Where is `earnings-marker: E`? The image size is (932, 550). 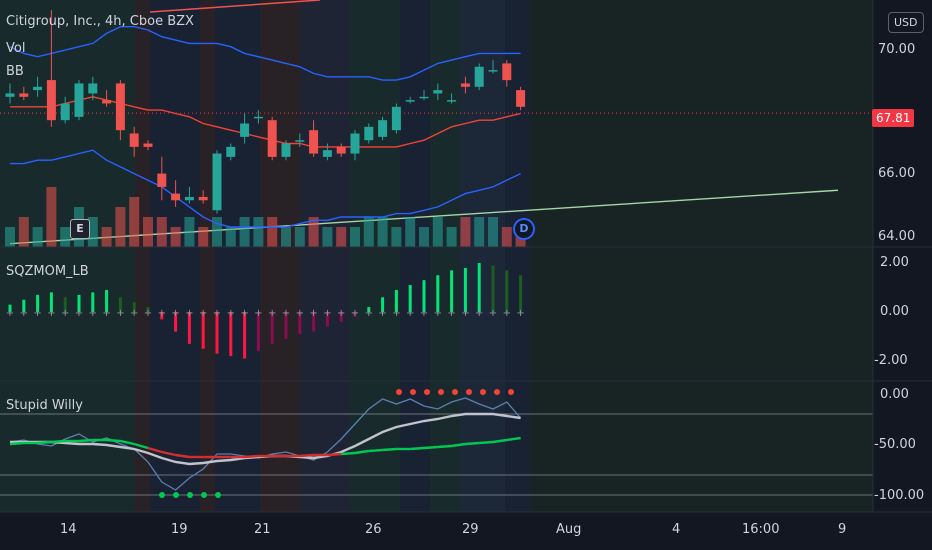
earnings-marker: E is located at coordinates (80, 229).